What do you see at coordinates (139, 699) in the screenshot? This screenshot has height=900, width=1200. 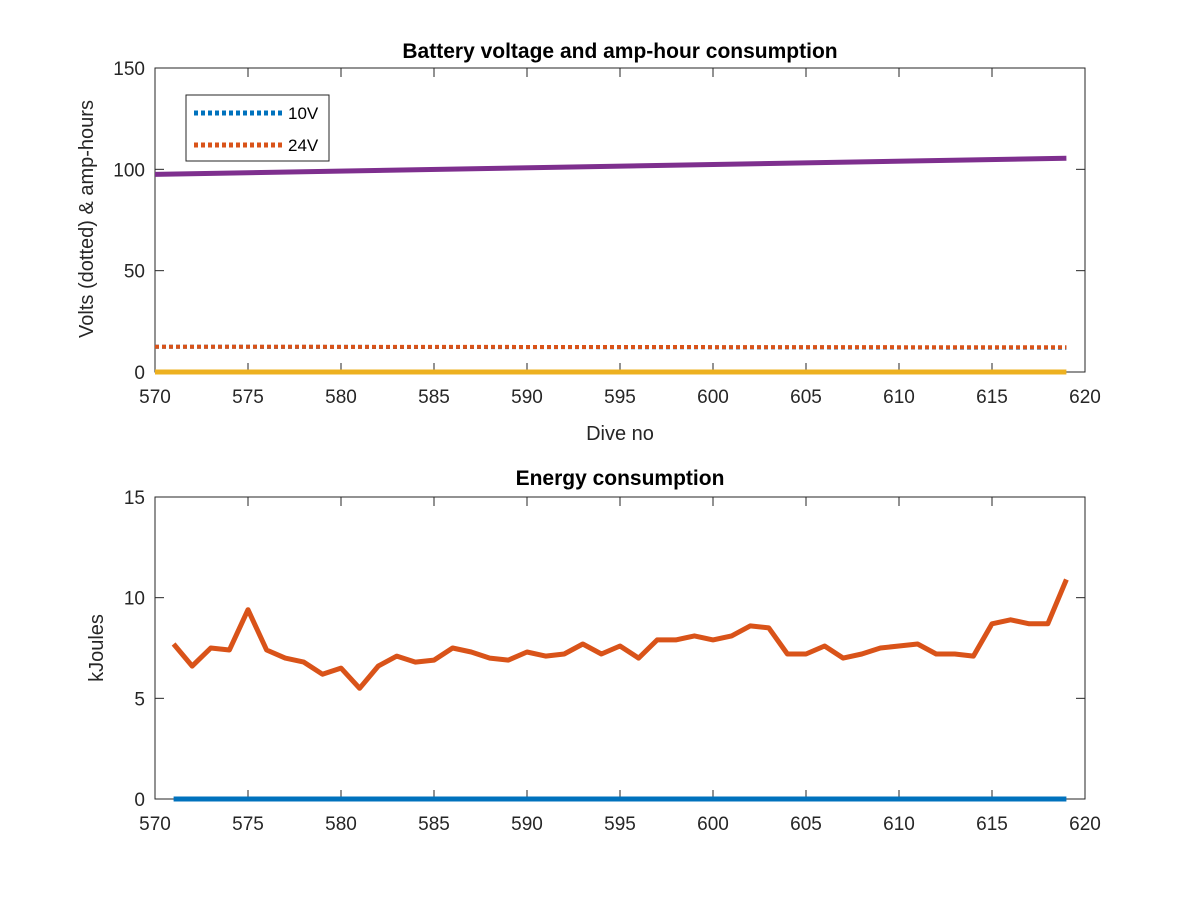 I see `y-tick-label: 5` at bounding box center [139, 699].